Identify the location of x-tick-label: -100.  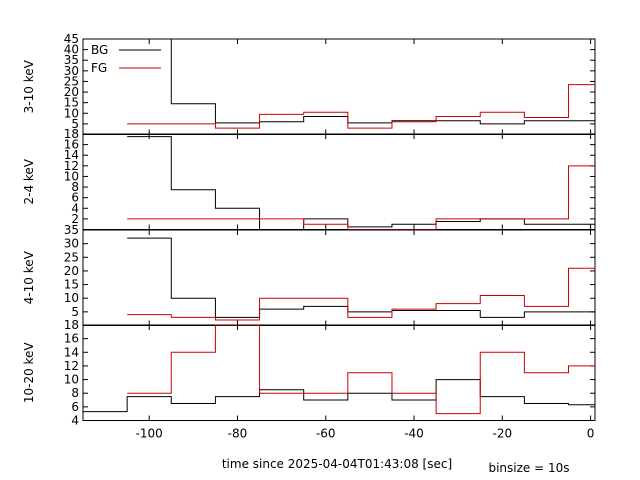
(149, 434).